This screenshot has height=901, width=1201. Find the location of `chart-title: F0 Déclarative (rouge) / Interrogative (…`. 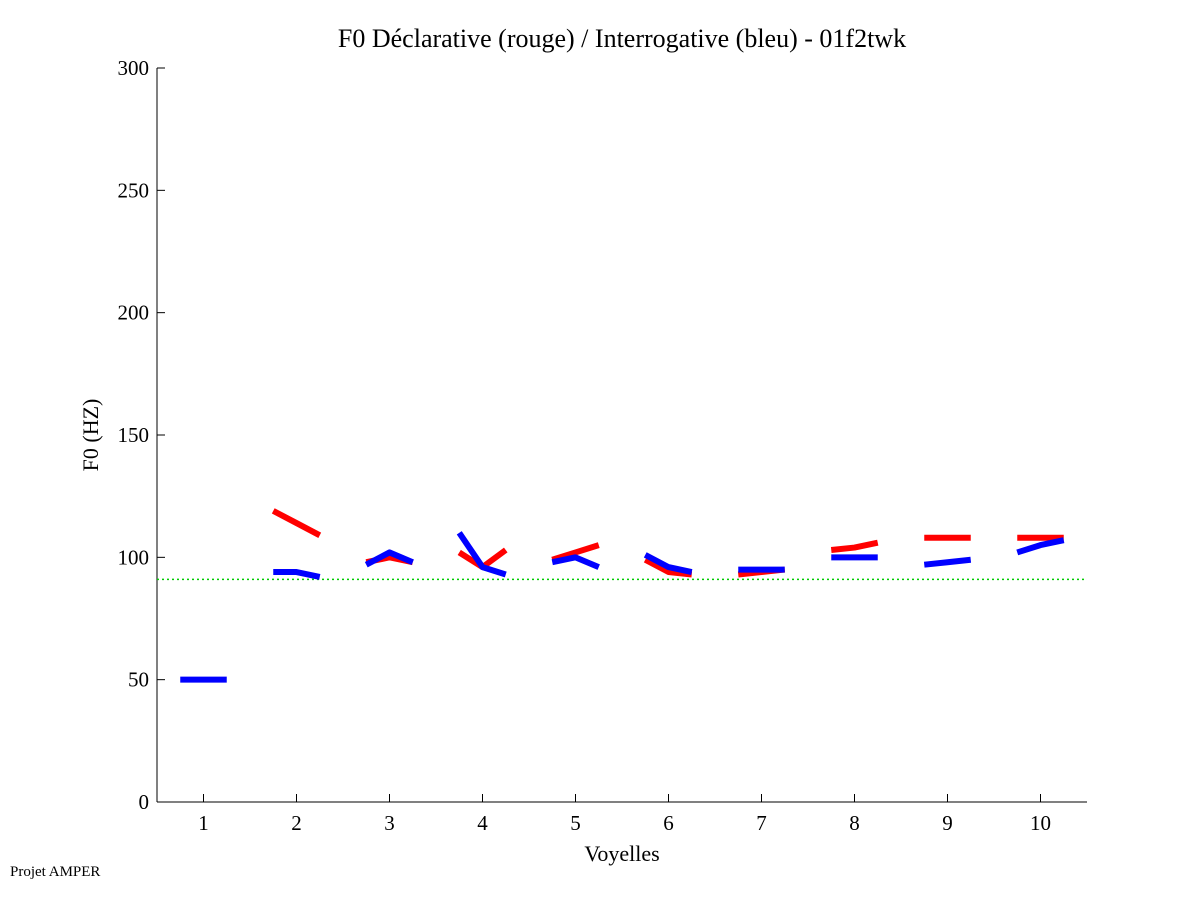

chart-title: F0 Déclarative (rouge) / Interrogative (… is located at coordinates (622, 38).